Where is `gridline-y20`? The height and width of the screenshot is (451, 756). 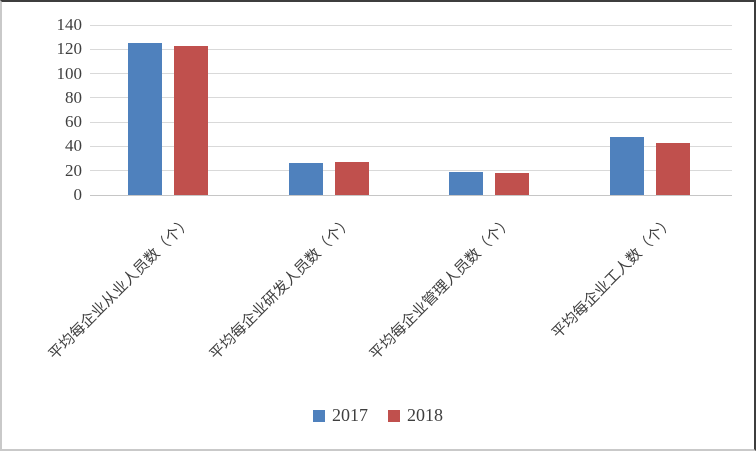 gridline-y20 is located at coordinates (411, 171).